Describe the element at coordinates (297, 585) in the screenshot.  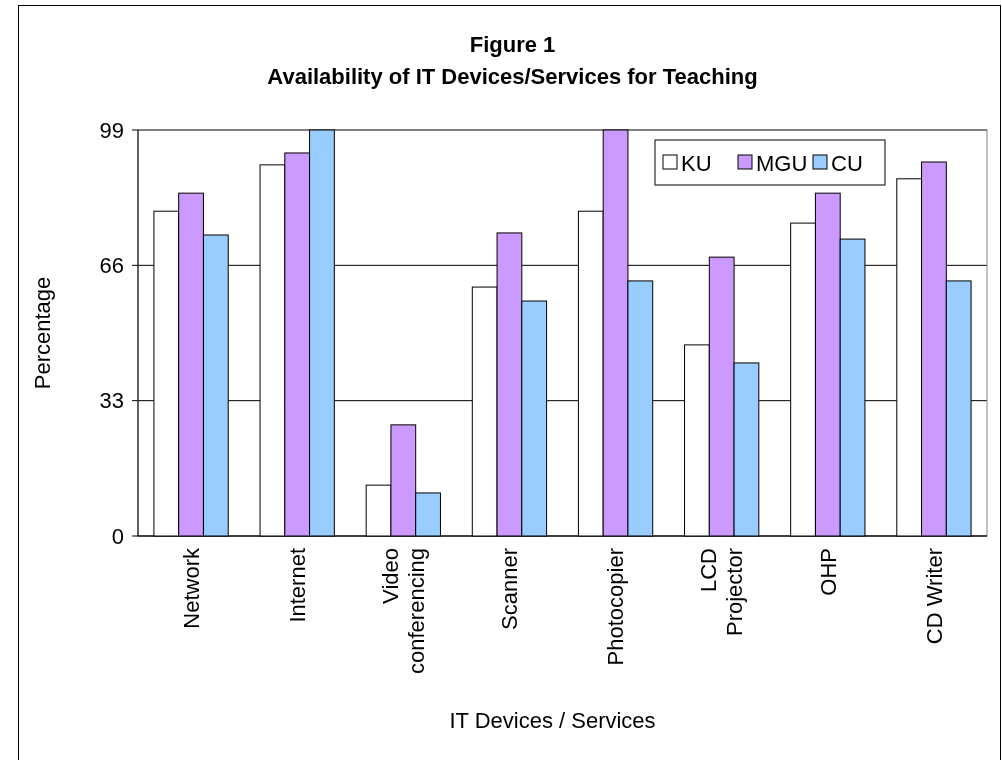
I see `x-tick-label: Internet` at that location.